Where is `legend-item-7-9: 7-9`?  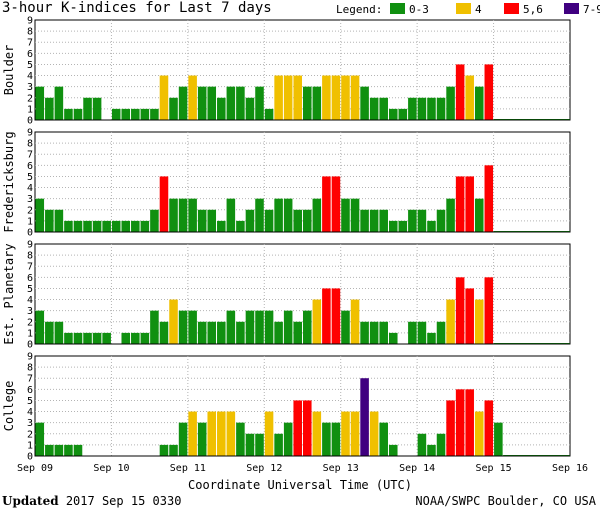 legend-item-7-9: 7-9 is located at coordinates (582, 9).